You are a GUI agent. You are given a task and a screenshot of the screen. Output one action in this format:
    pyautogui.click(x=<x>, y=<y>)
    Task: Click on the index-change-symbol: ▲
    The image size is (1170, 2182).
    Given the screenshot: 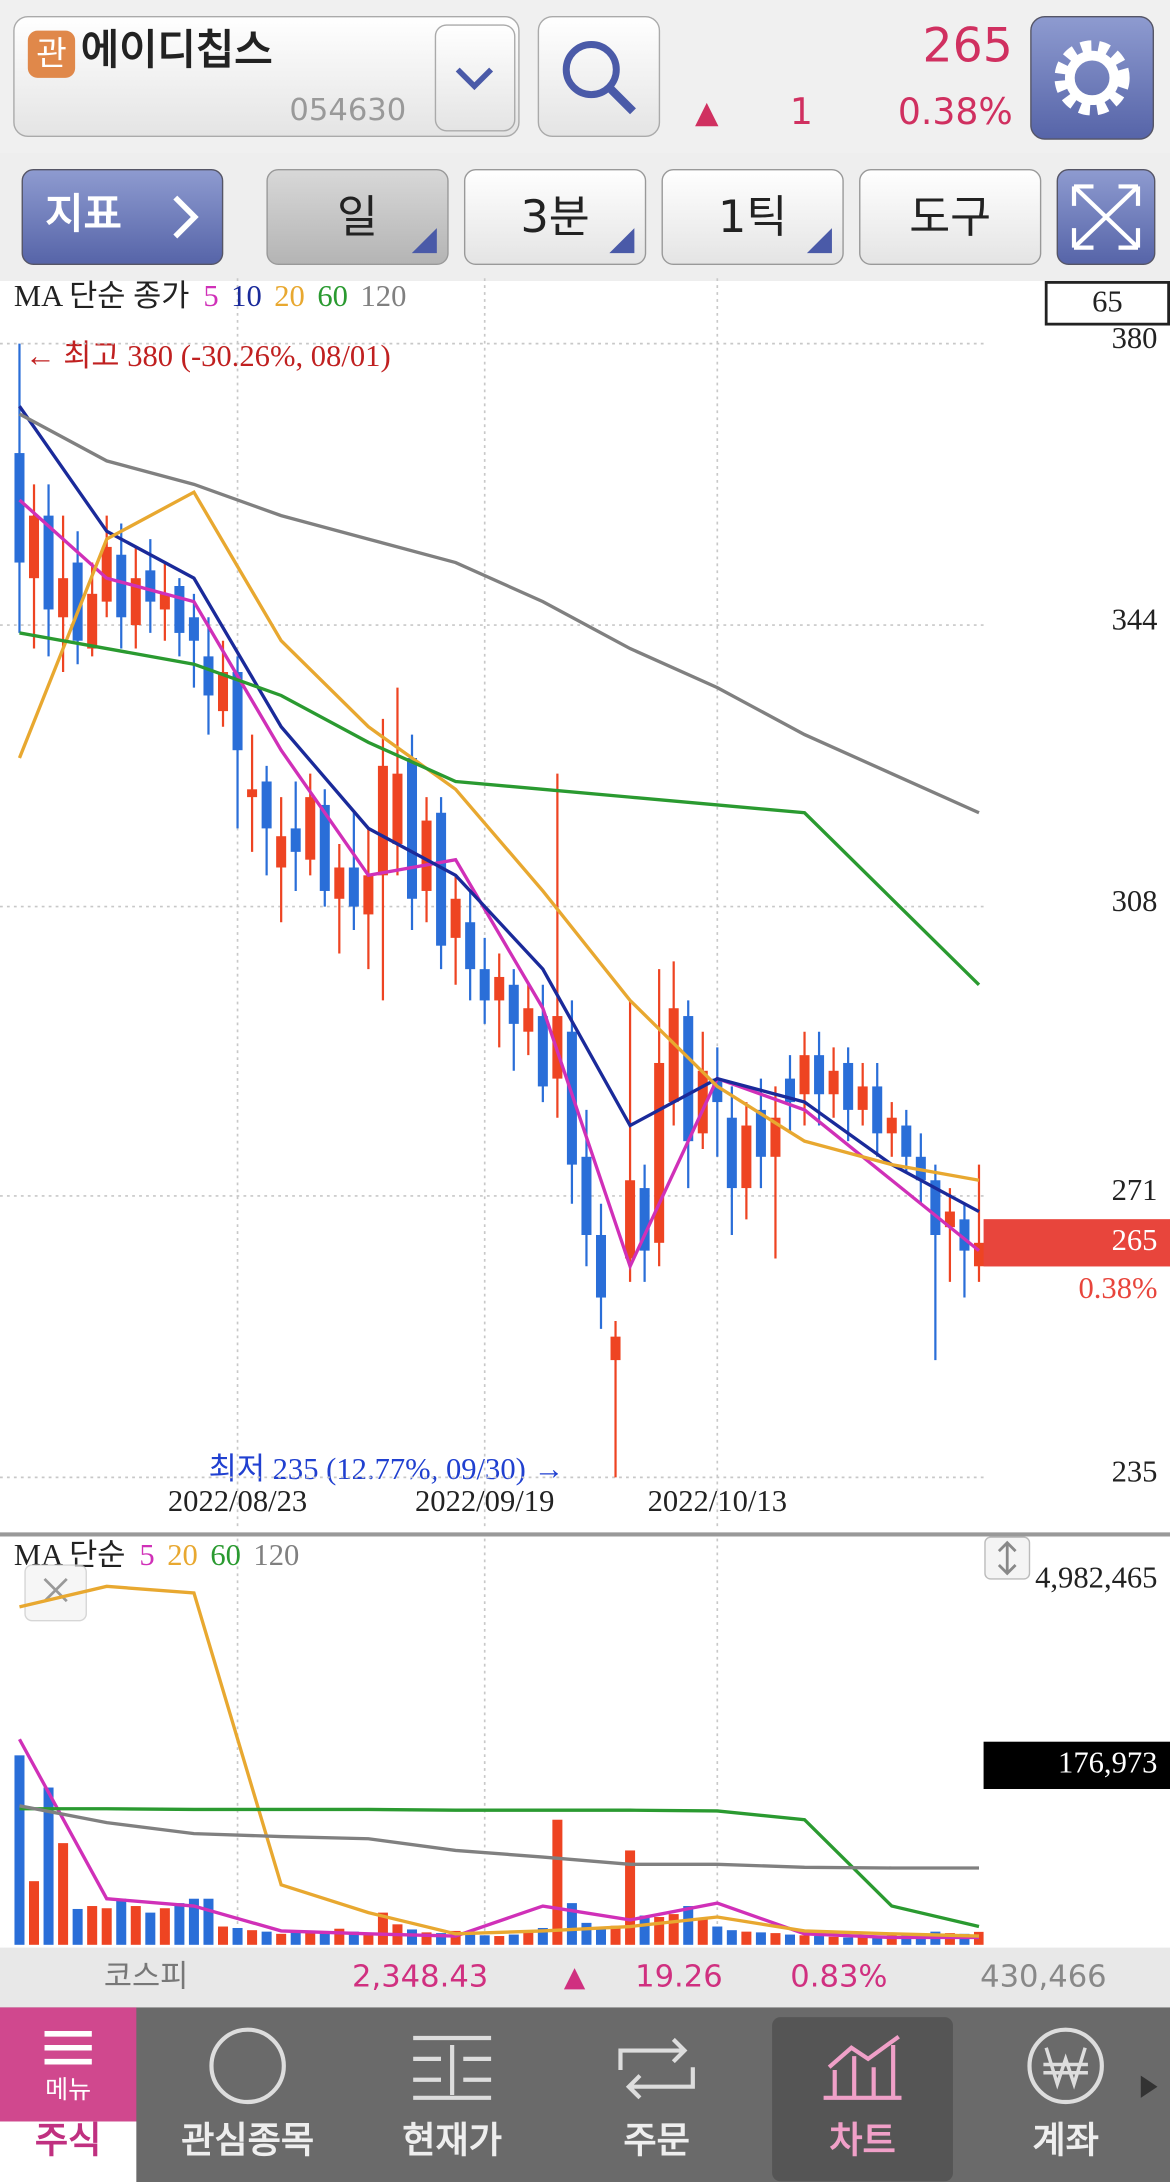 What is the action you would take?
    pyautogui.click(x=575, y=1976)
    